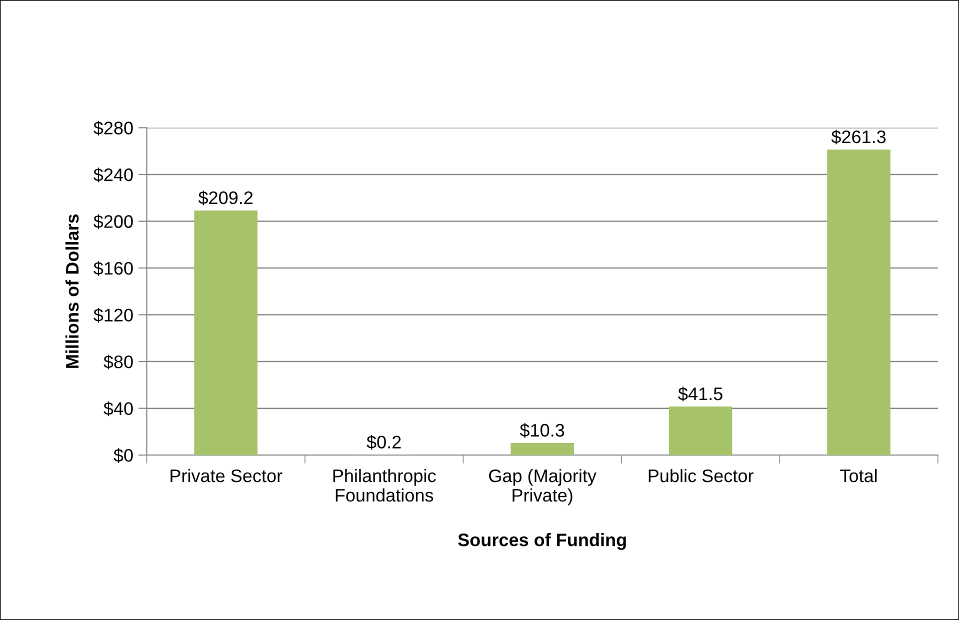  What do you see at coordinates (118, 362) in the screenshot?
I see `y-tick-label: $80` at bounding box center [118, 362].